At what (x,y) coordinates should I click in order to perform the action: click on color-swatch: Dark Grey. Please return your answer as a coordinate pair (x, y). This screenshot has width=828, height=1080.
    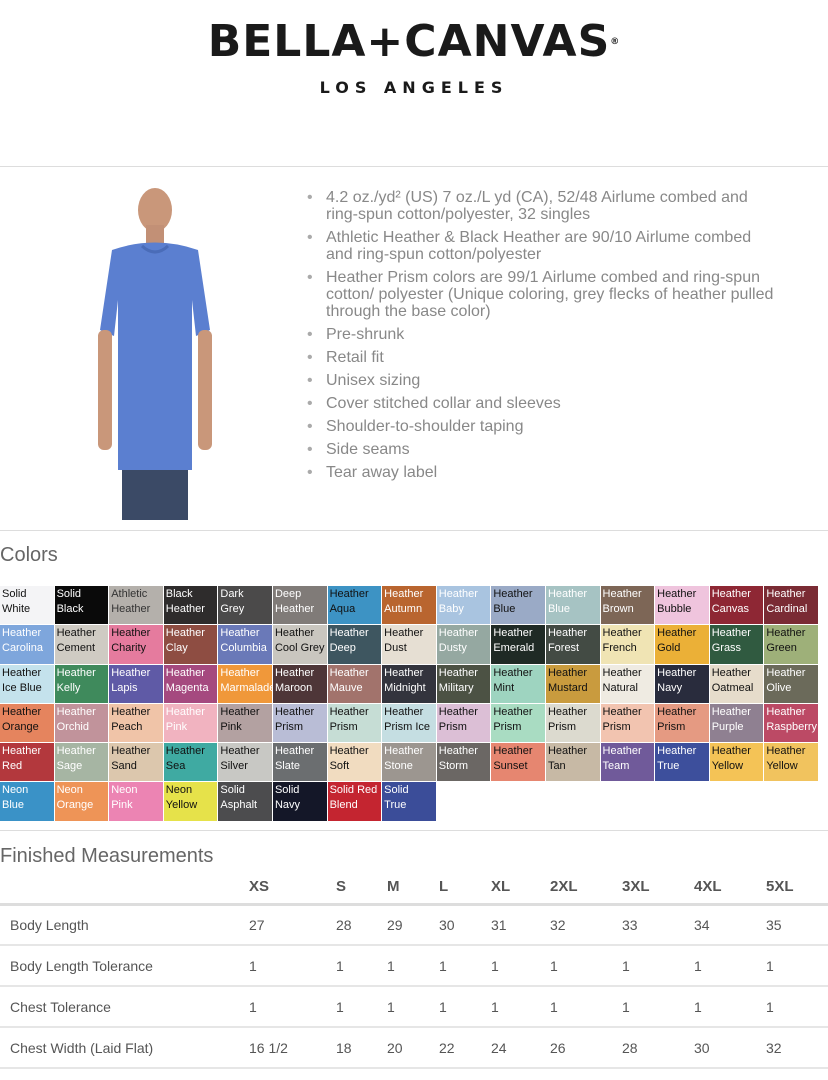
    Looking at the image, I should click on (245, 605).